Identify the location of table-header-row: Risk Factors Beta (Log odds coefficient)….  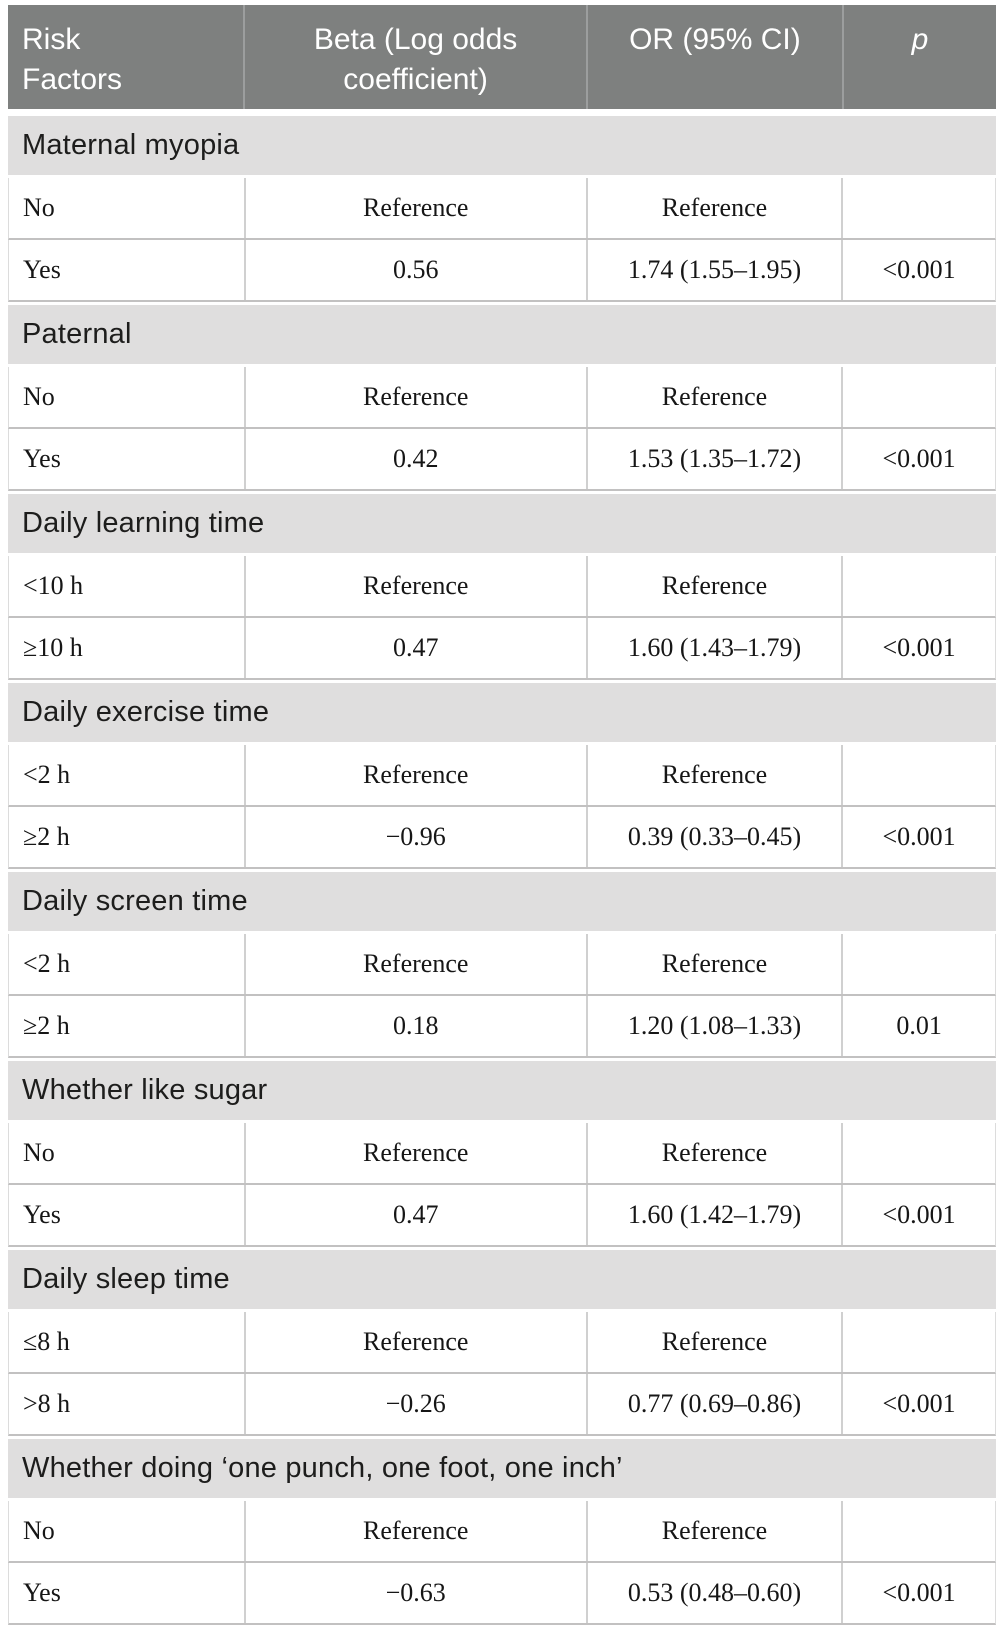
(502, 57).